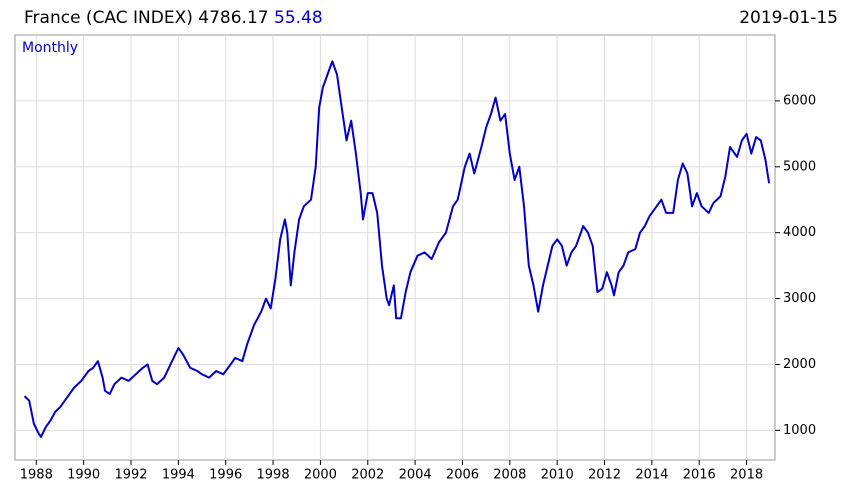 Image resolution: width=843 pixels, height=497 pixels. I want to click on y-tick-label: 6000, so click(799, 100).